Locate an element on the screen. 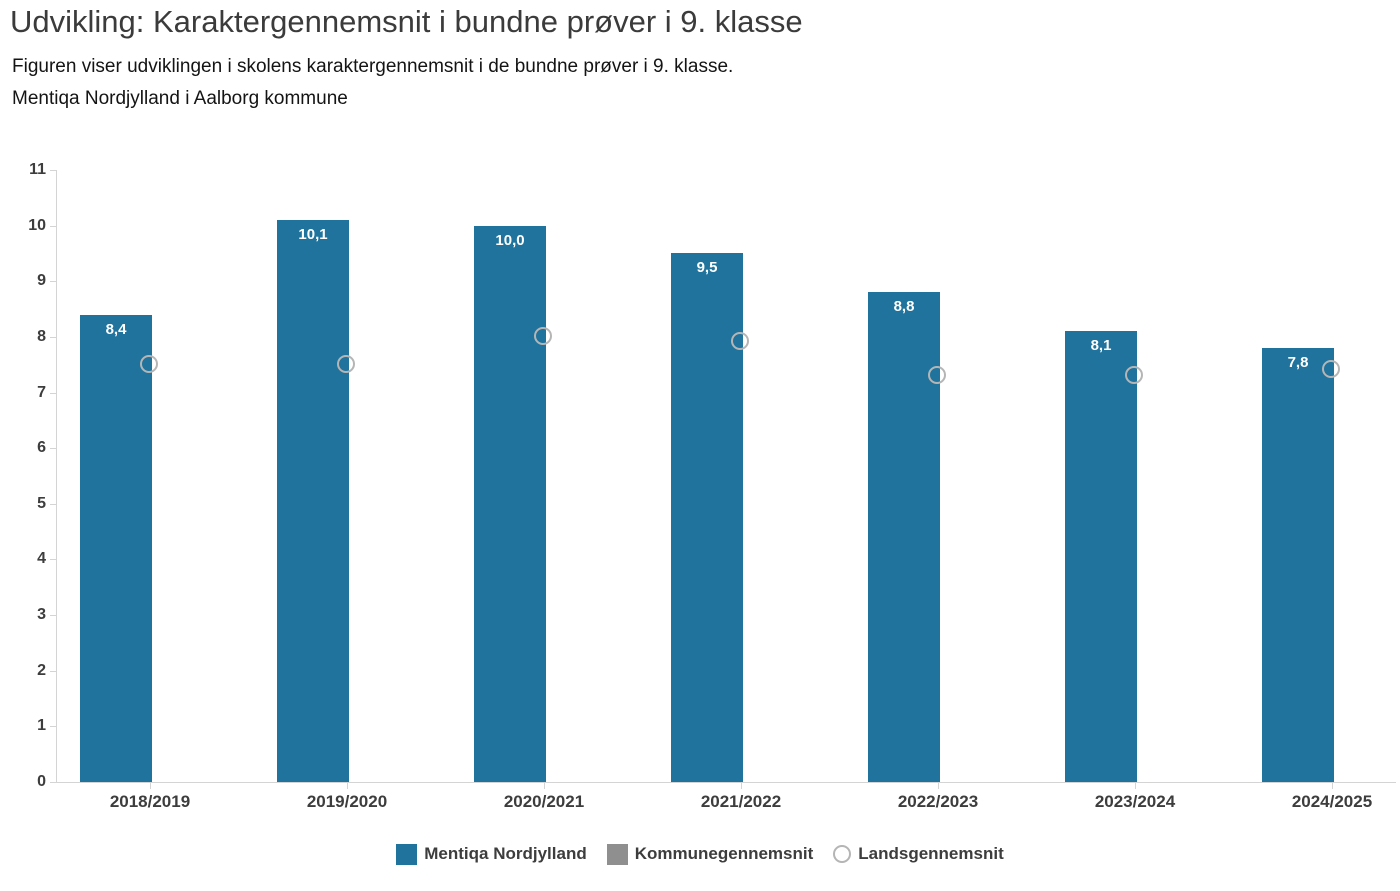  y-tick-label: 1 is located at coordinates (41, 725).